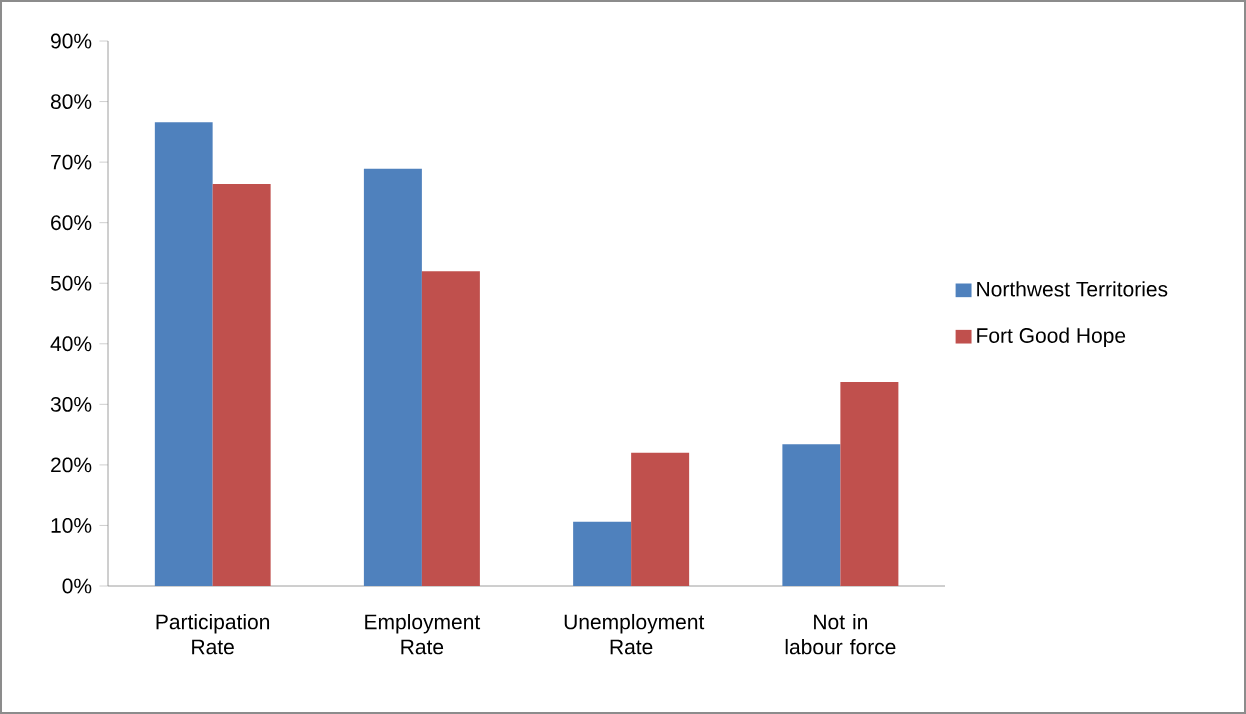 This screenshot has height=714, width=1246. Describe the element at coordinates (71, 41) in the screenshot. I see `y-tick-label: 90%` at that location.